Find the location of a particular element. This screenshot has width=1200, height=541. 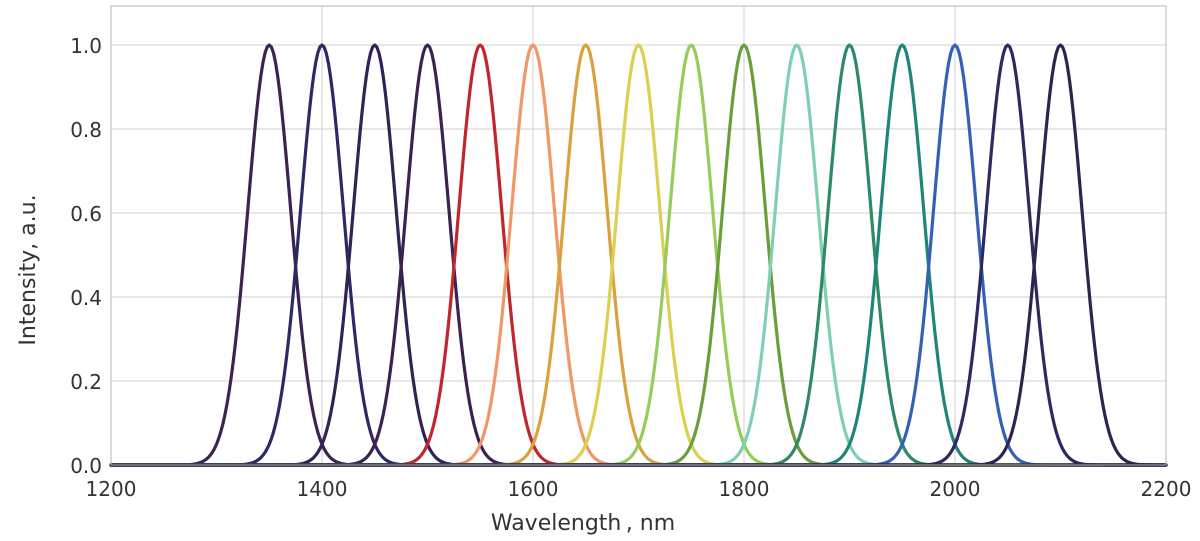

y-tick-label: 0.2 is located at coordinates (86, 382).